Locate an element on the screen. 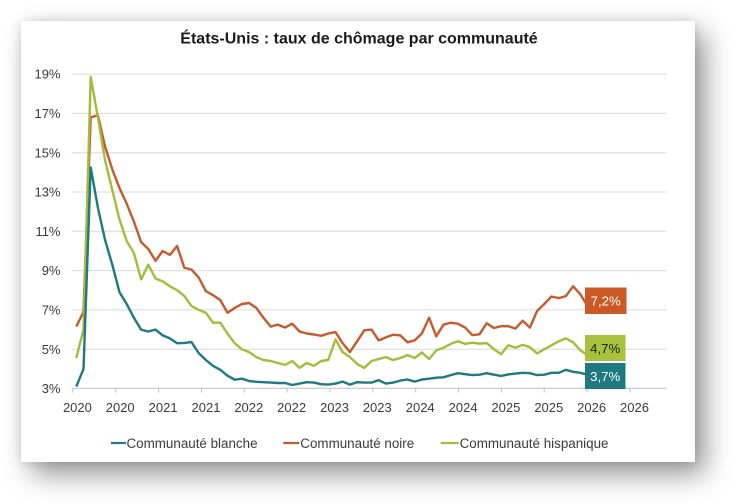 This screenshot has height=504, width=738. svg-text: 11% is located at coordinates (47, 231).